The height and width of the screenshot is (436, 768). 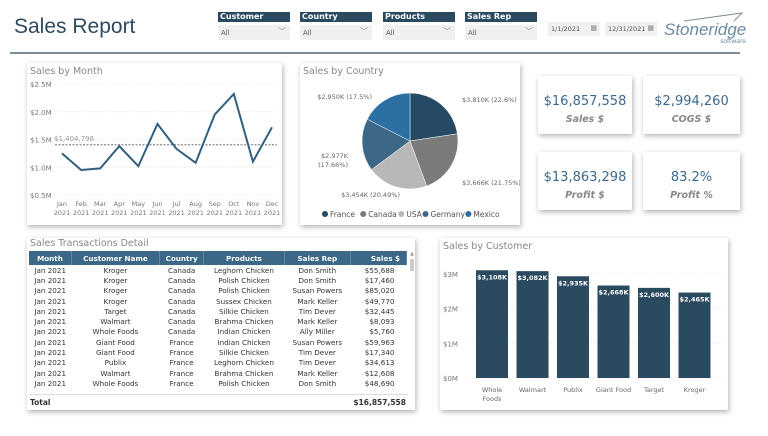 What do you see at coordinates (115, 258) in the screenshot?
I see `column-header: Customer Name` at bounding box center [115, 258].